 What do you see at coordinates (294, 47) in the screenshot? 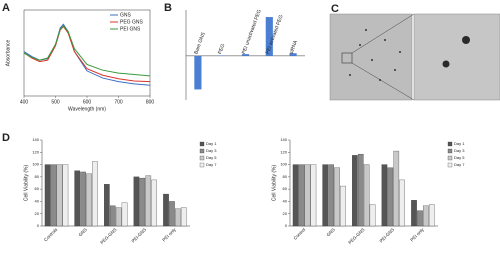
I see `x-tick-label: siRNA` at bounding box center [294, 47].